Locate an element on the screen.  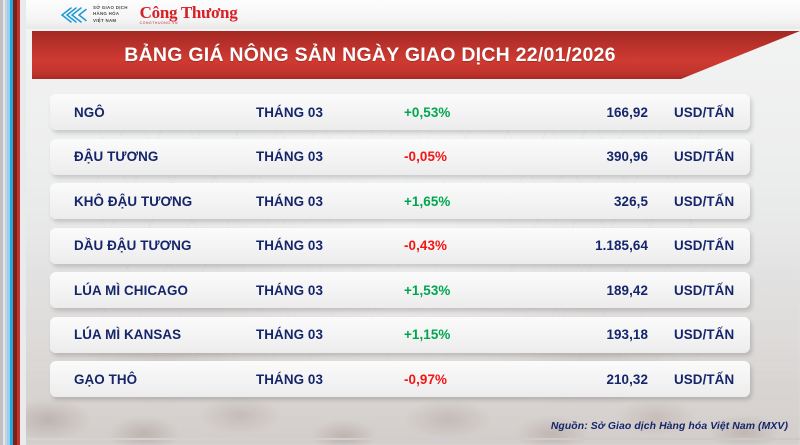
price-value: 1.185,64 is located at coordinates (621, 245).